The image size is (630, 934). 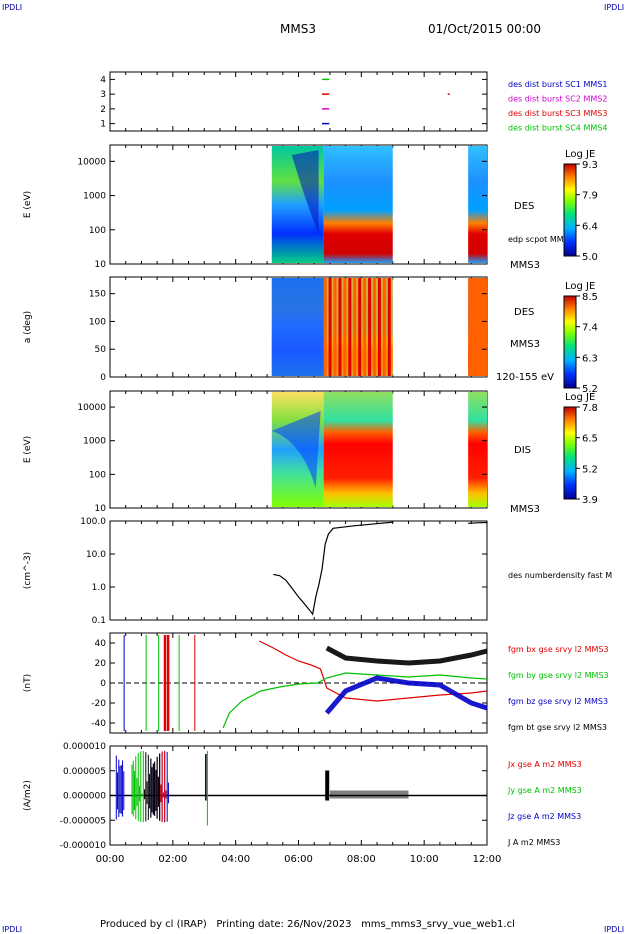 What do you see at coordinates (590, 358) in the screenshot?
I see `des-pitch-colorbar-label: 6.3` at bounding box center [590, 358].